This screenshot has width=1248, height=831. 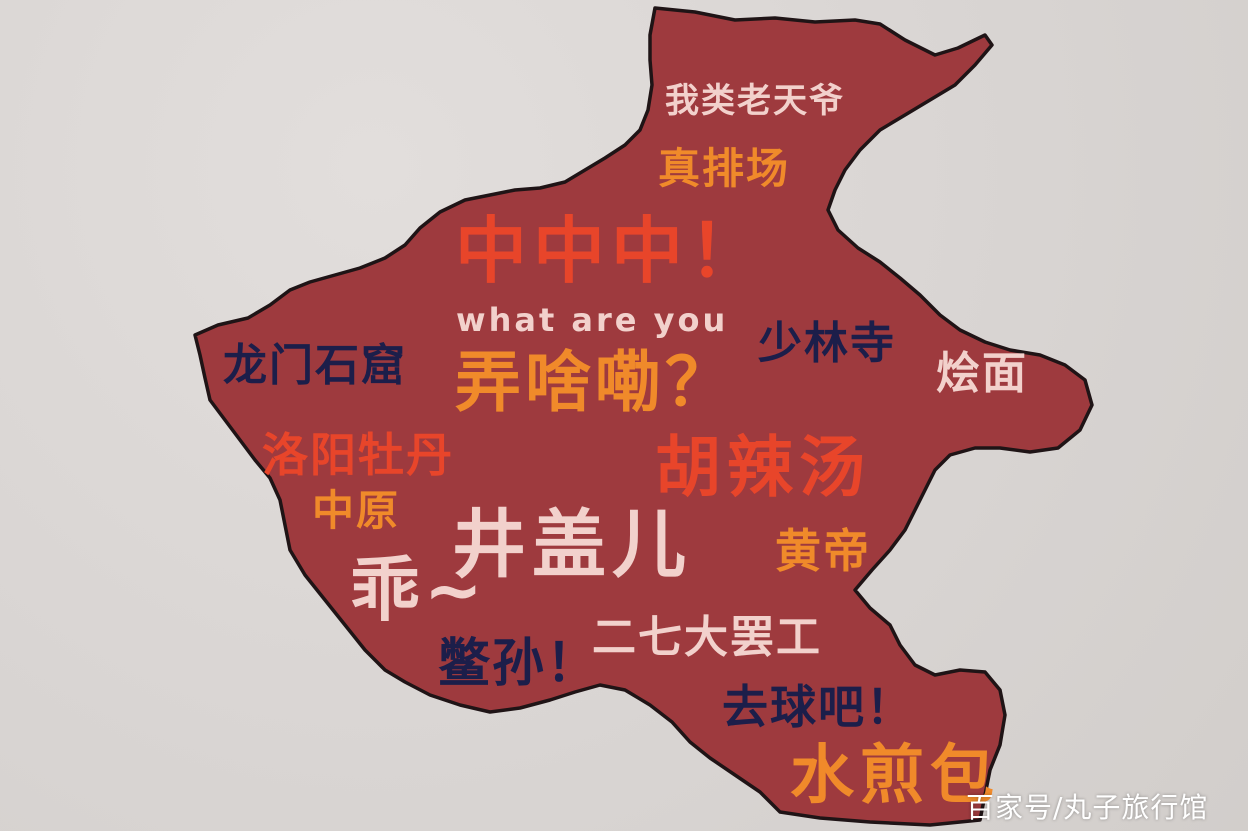 What do you see at coordinates (724, 168) in the screenshot?
I see `word-zhen-pai-chang: 真排场` at bounding box center [724, 168].